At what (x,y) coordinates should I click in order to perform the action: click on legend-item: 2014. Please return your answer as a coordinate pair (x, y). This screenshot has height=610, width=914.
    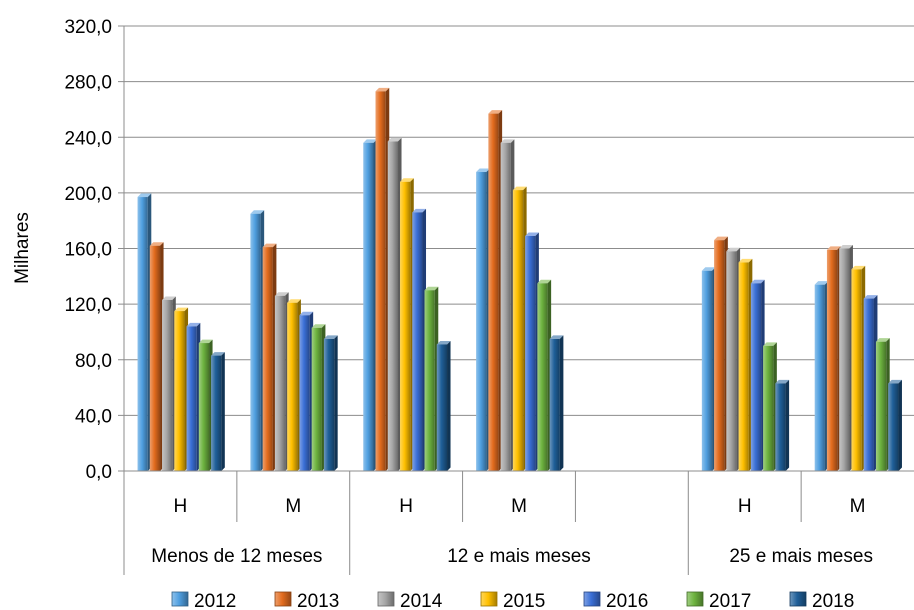
    Looking at the image, I should click on (410, 600).